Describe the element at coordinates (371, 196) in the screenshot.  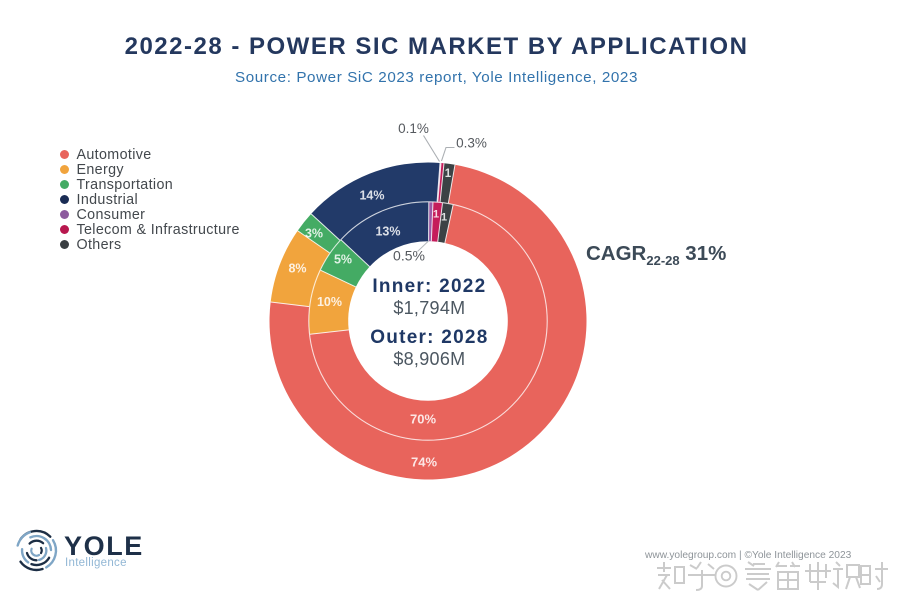
I see `svg-text: 14%` at that location.